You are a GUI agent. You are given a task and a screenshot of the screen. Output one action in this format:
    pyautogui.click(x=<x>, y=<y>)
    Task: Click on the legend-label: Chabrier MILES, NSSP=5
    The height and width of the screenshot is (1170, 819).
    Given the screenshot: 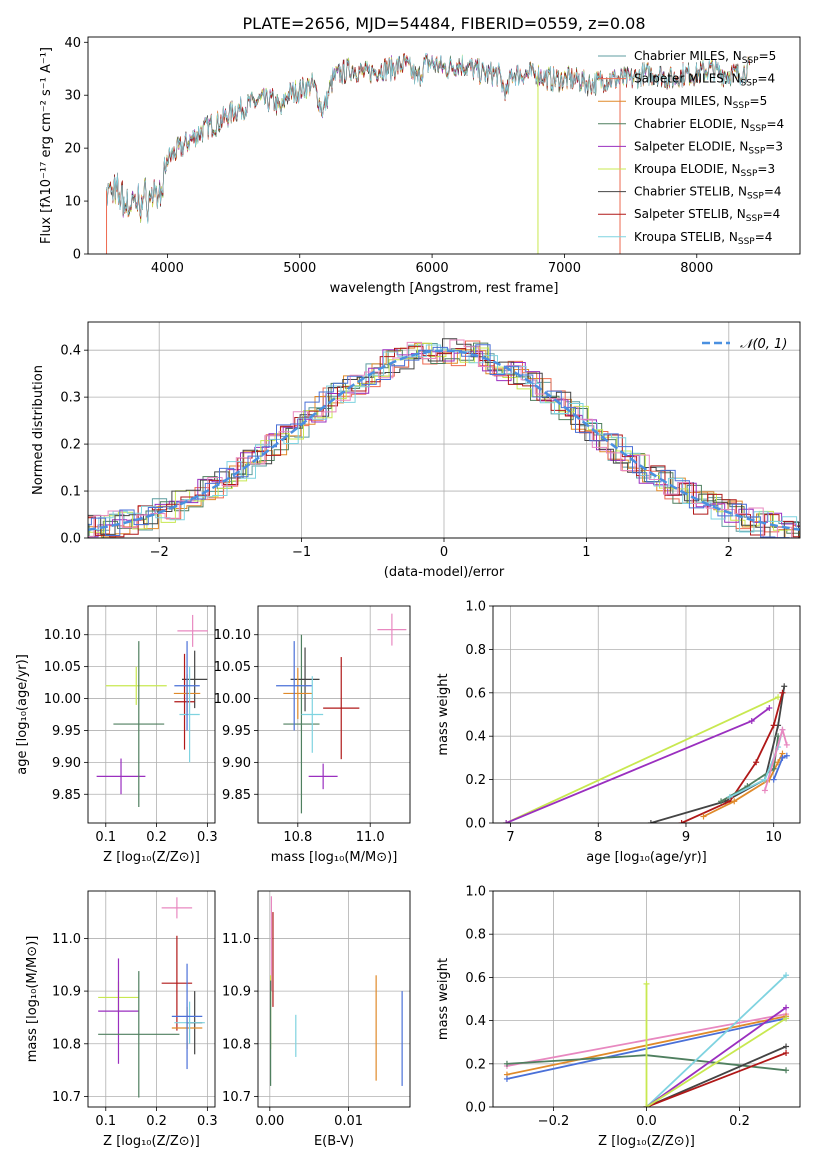 What is the action you would take?
    pyautogui.click(x=705, y=57)
    